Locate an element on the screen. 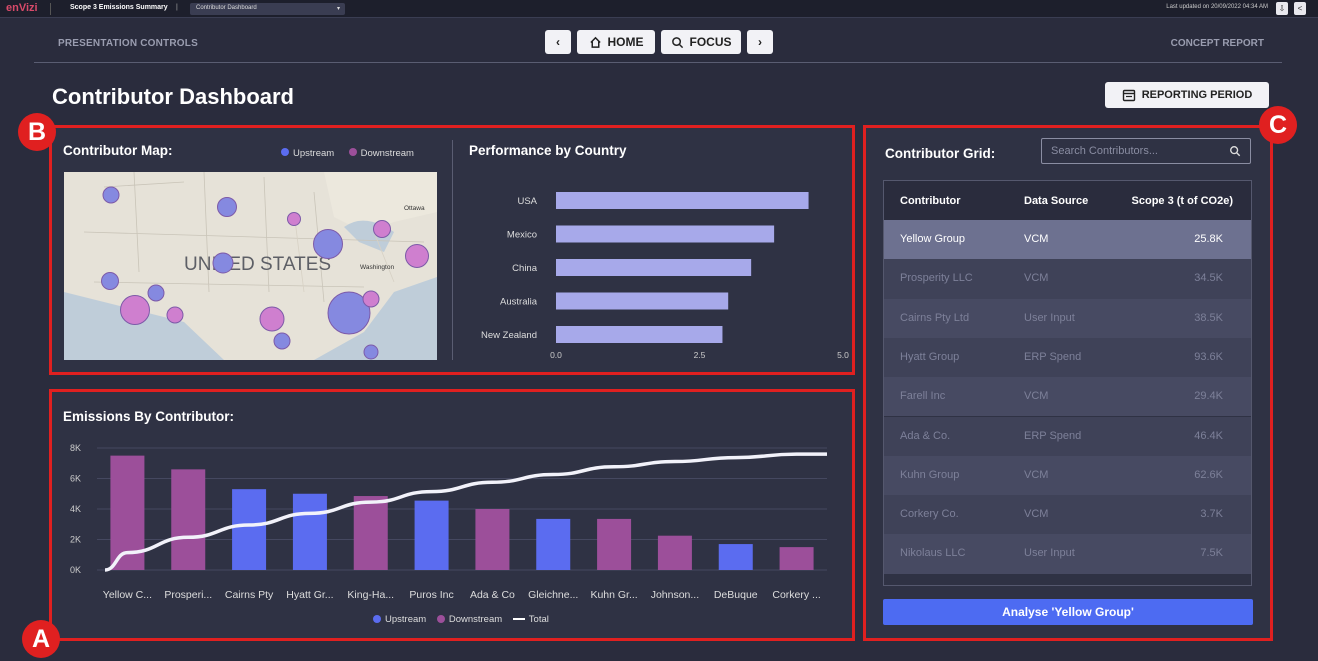  cell-contributor: Hyatt Group is located at coordinates (930, 356).